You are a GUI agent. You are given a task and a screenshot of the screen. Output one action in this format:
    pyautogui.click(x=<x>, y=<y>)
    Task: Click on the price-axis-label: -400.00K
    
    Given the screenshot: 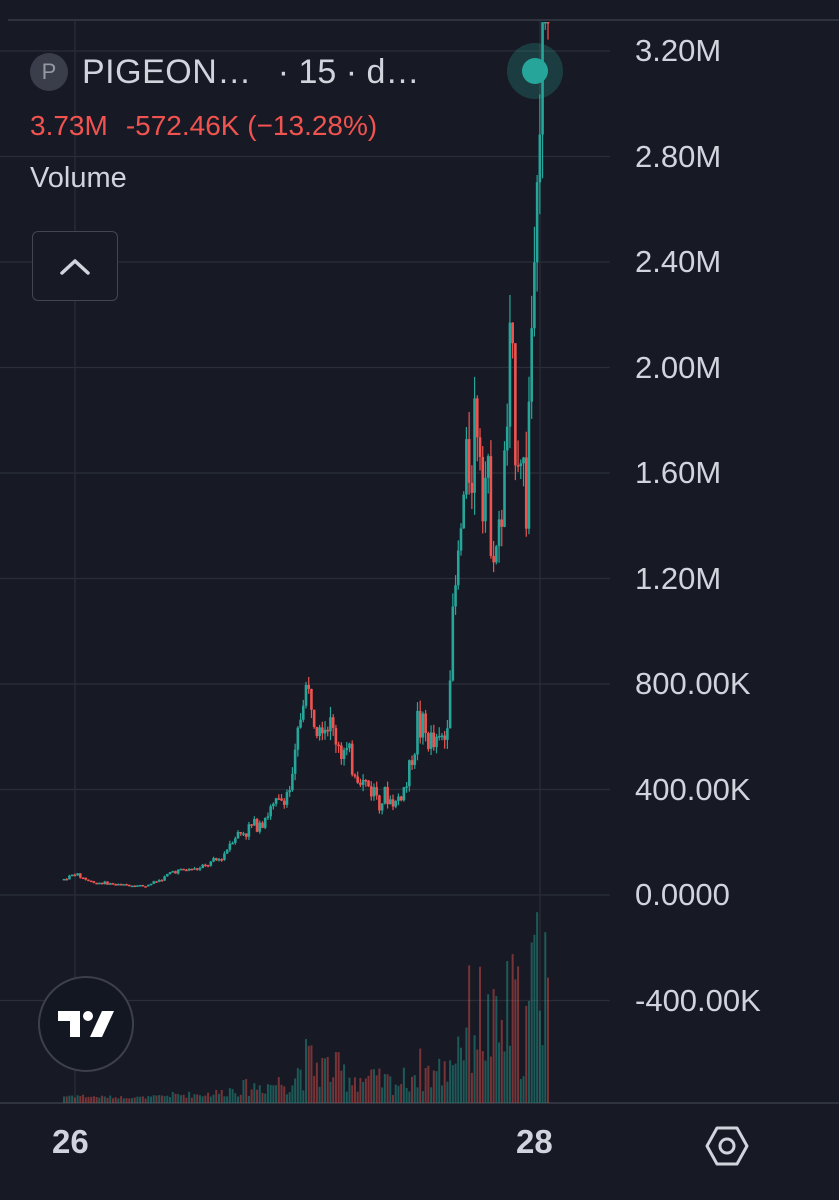 What is the action you would take?
    pyautogui.click(x=698, y=1000)
    